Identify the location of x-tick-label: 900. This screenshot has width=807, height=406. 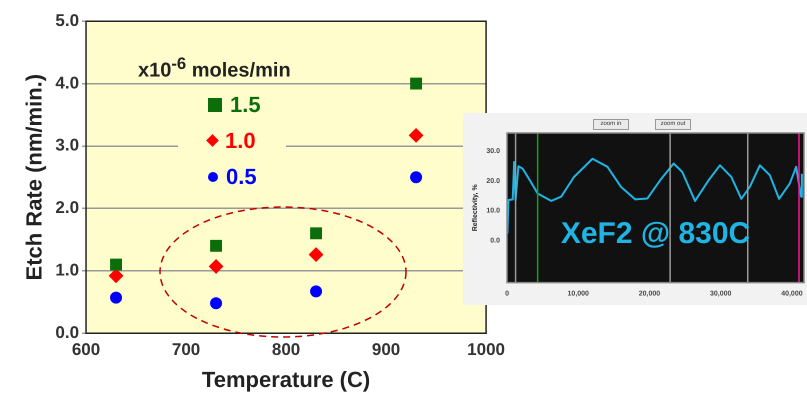
(386, 350).